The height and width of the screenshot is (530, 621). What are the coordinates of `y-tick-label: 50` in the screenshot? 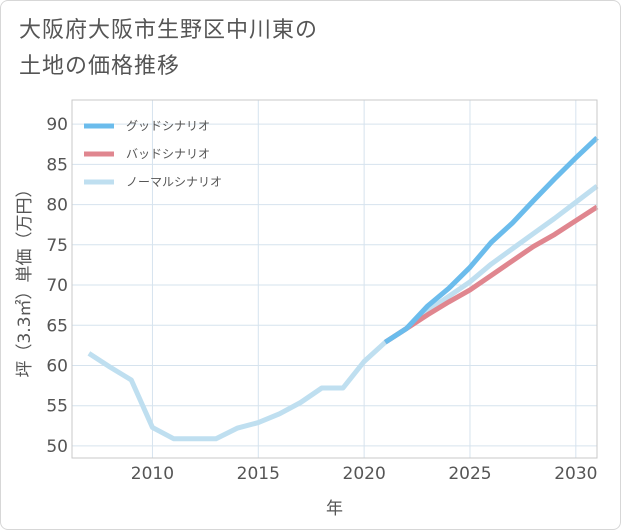 It's located at (57, 447).